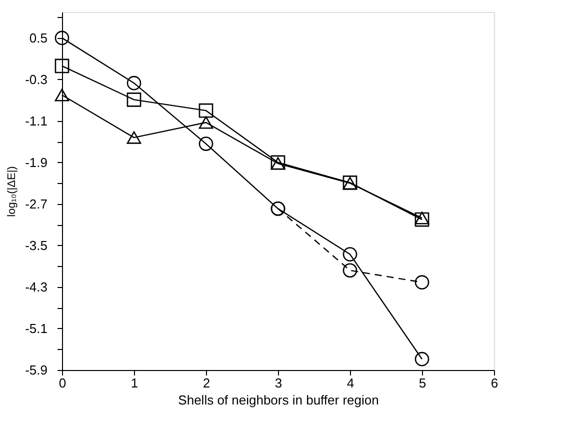  What do you see at coordinates (36, 245) in the screenshot?
I see `y-tick-label: -3.5` at bounding box center [36, 245].